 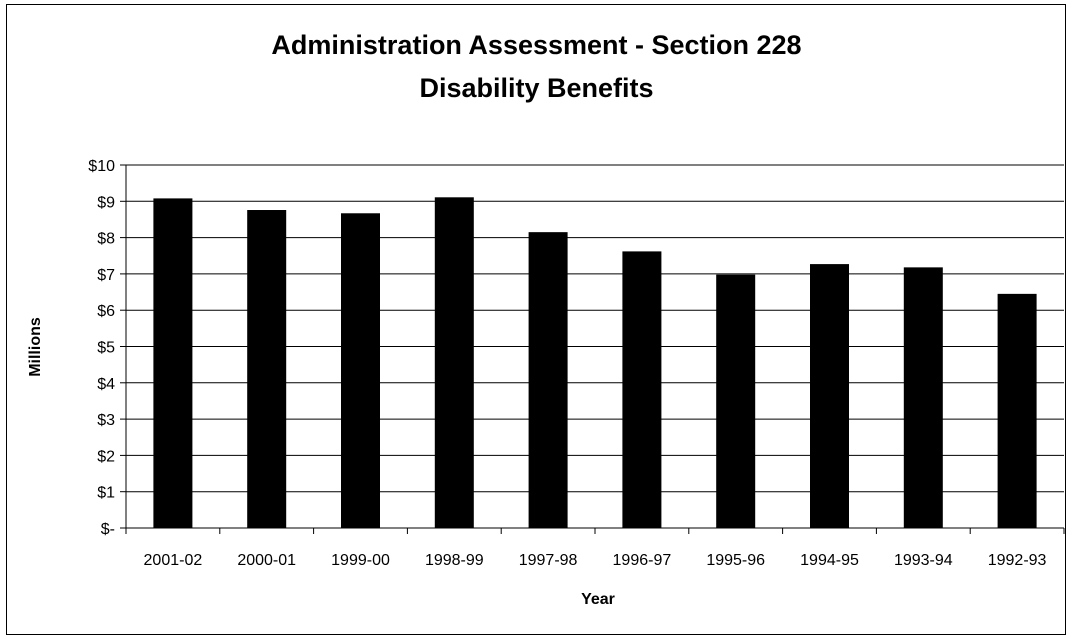 I want to click on y-tick-label: $3, so click(x=106, y=420).